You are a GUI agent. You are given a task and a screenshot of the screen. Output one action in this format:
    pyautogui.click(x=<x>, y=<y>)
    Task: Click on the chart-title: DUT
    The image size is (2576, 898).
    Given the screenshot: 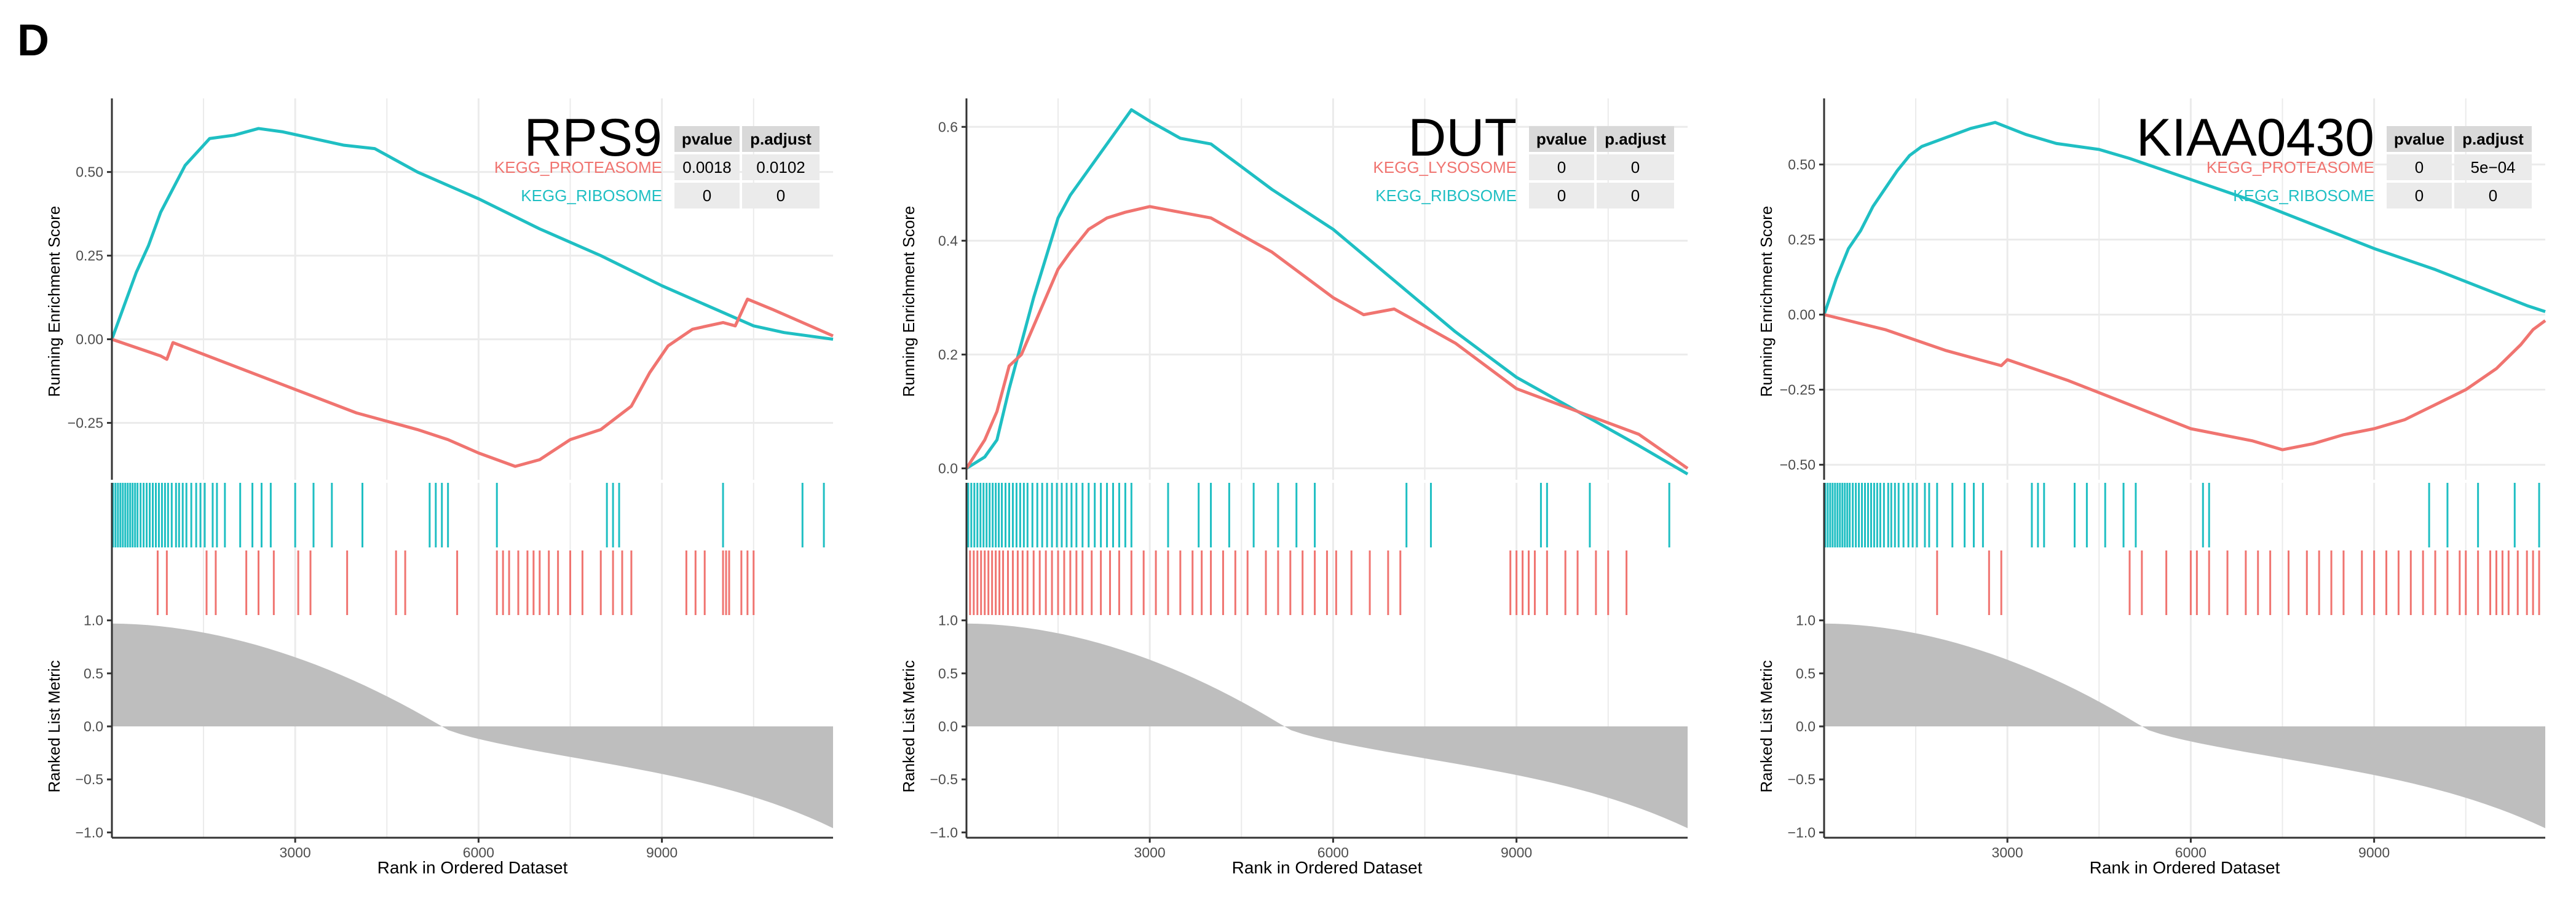 What is the action you would take?
    pyautogui.click(x=1462, y=137)
    